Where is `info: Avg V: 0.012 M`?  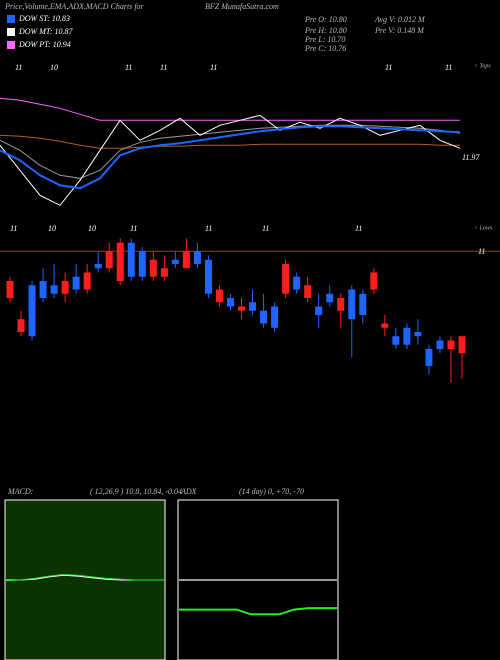 info: Avg V: 0.012 M is located at coordinates (400, 19).